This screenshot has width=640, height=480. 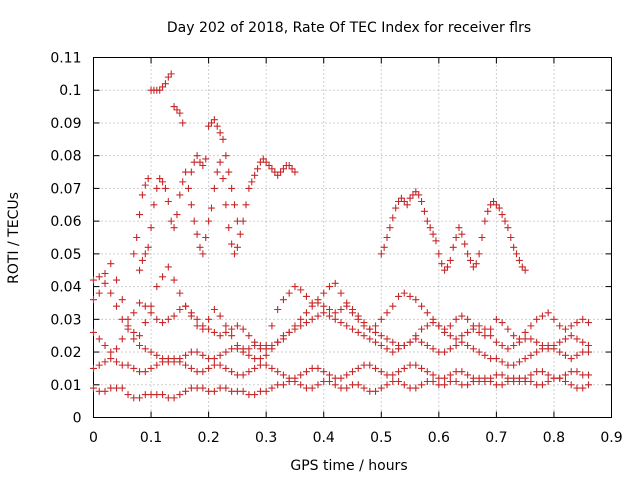 What do you see at coordinates (611, 438) in the screenshot?
I see `x-tick-label: 0.9` at bounding box center [611, 438].